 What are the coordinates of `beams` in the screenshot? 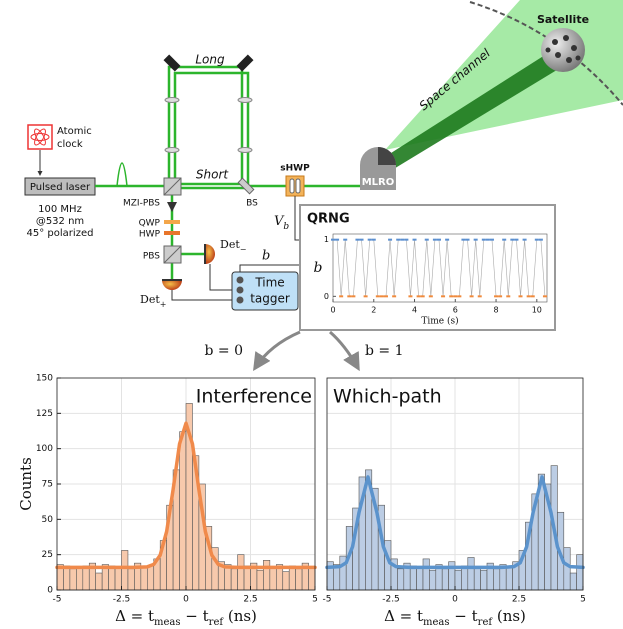 It's located at (230, 172).